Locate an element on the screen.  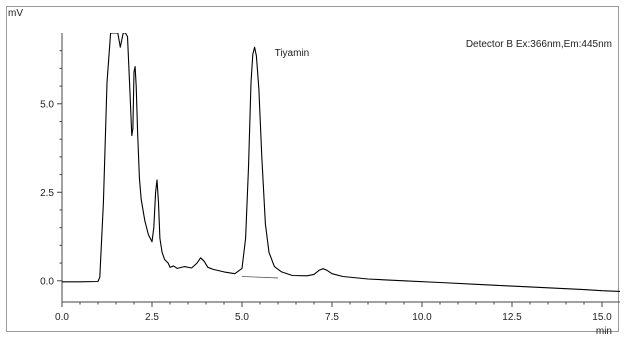
x-tick-label: 15.0 is located at coordinates (602, 317).